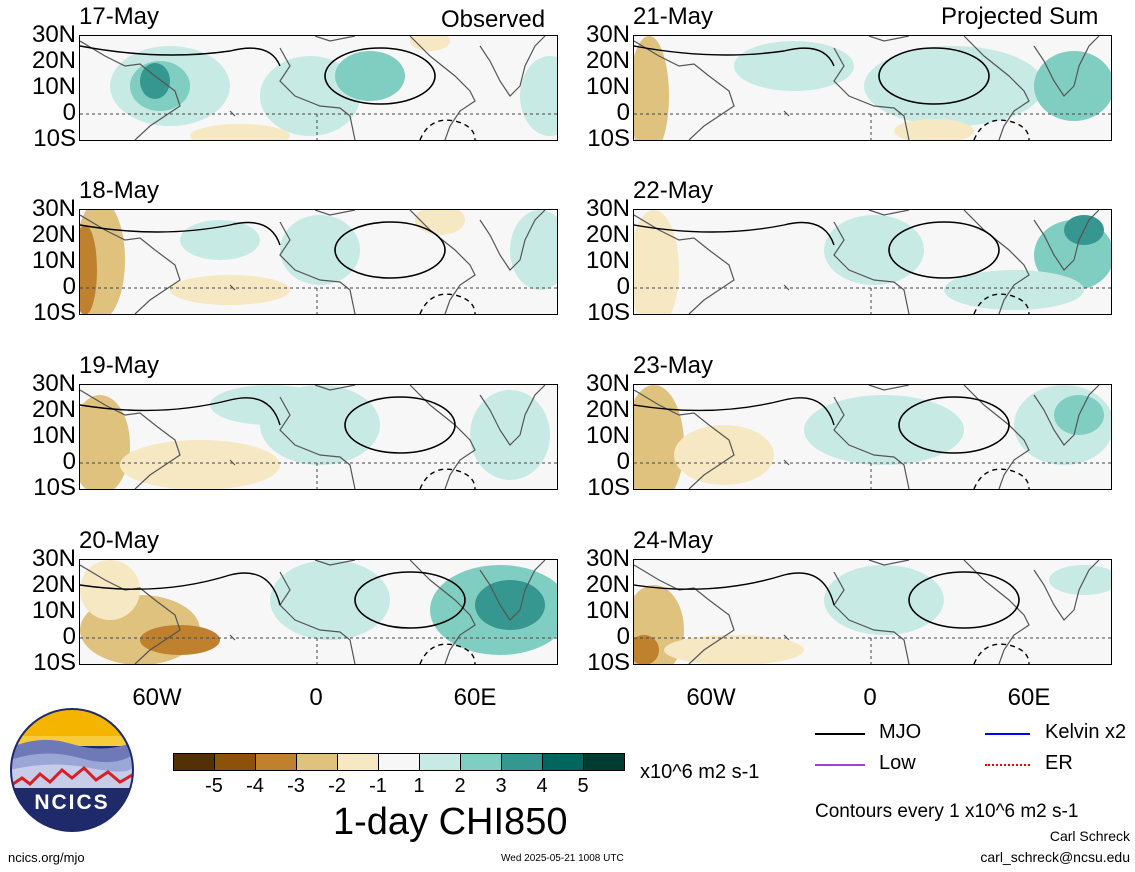 This screenshot has height=872, width=1135. Describe the element at coordinates (475, 697) in the screenshot. I see `lon-label: 60E` at that location.